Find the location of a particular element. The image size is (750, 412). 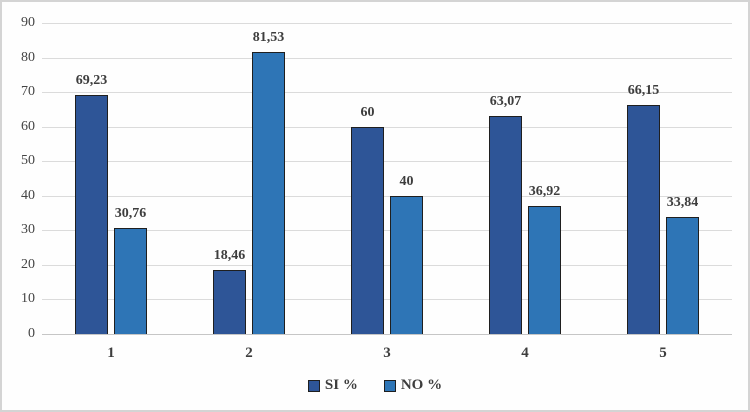

legend-label-no: NO % is located at coordinates (421, 385).